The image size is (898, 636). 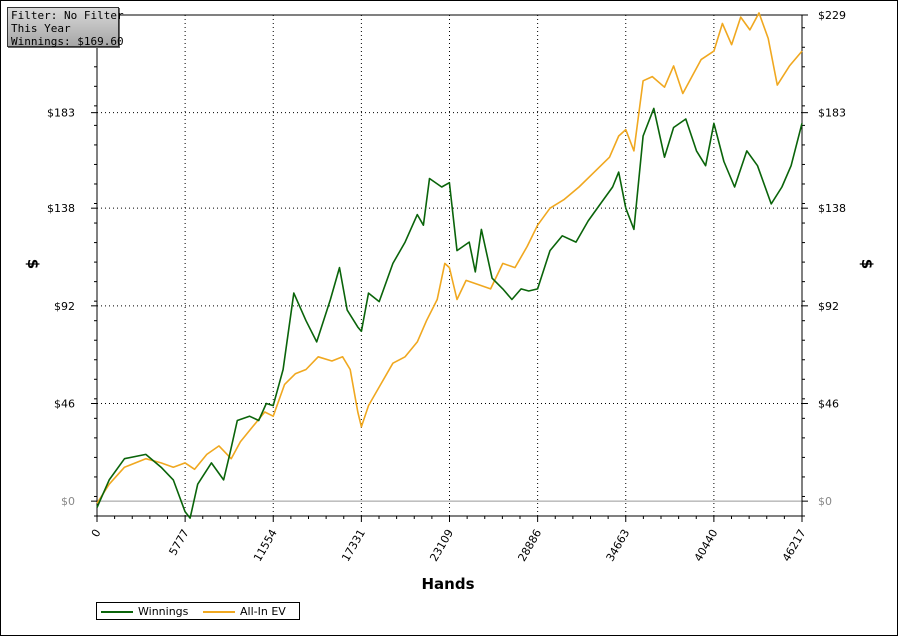 What do you see at coordinates (41, 28) in the screenshot?
I see `period-text: This Year` at bounding box center [41, 28].